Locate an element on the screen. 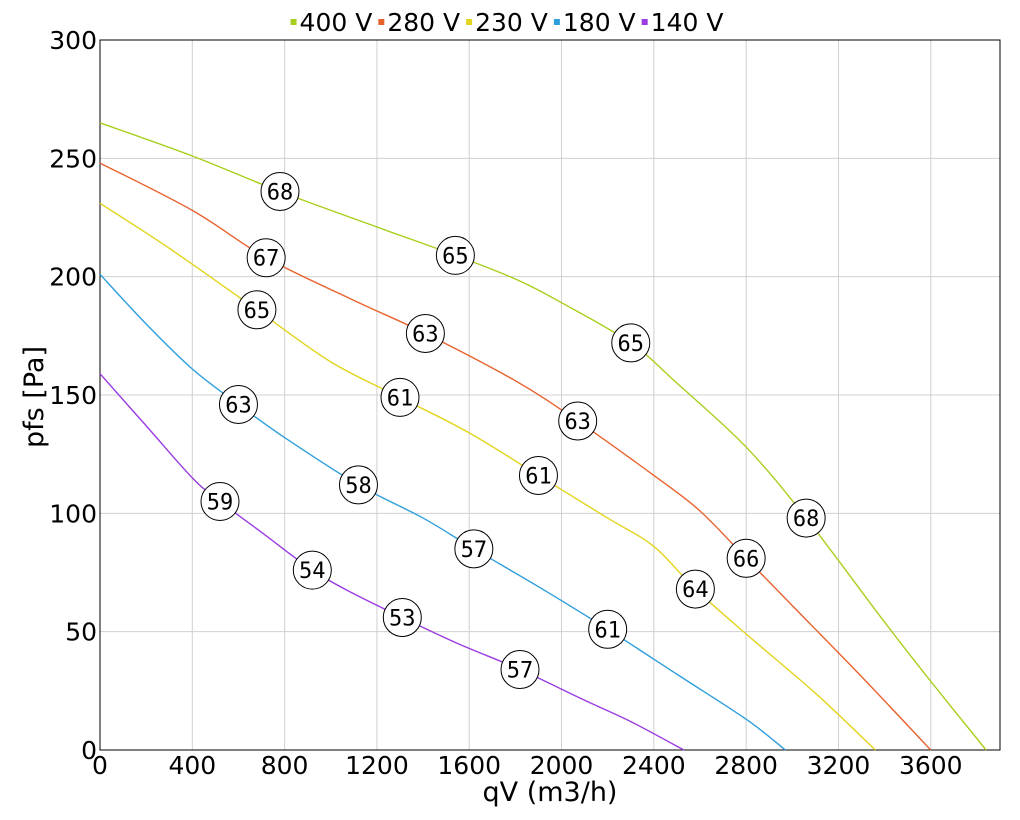 This screenshot has height=820, width=1020. point-label-text: 59 is located at coordinates (220, 503).